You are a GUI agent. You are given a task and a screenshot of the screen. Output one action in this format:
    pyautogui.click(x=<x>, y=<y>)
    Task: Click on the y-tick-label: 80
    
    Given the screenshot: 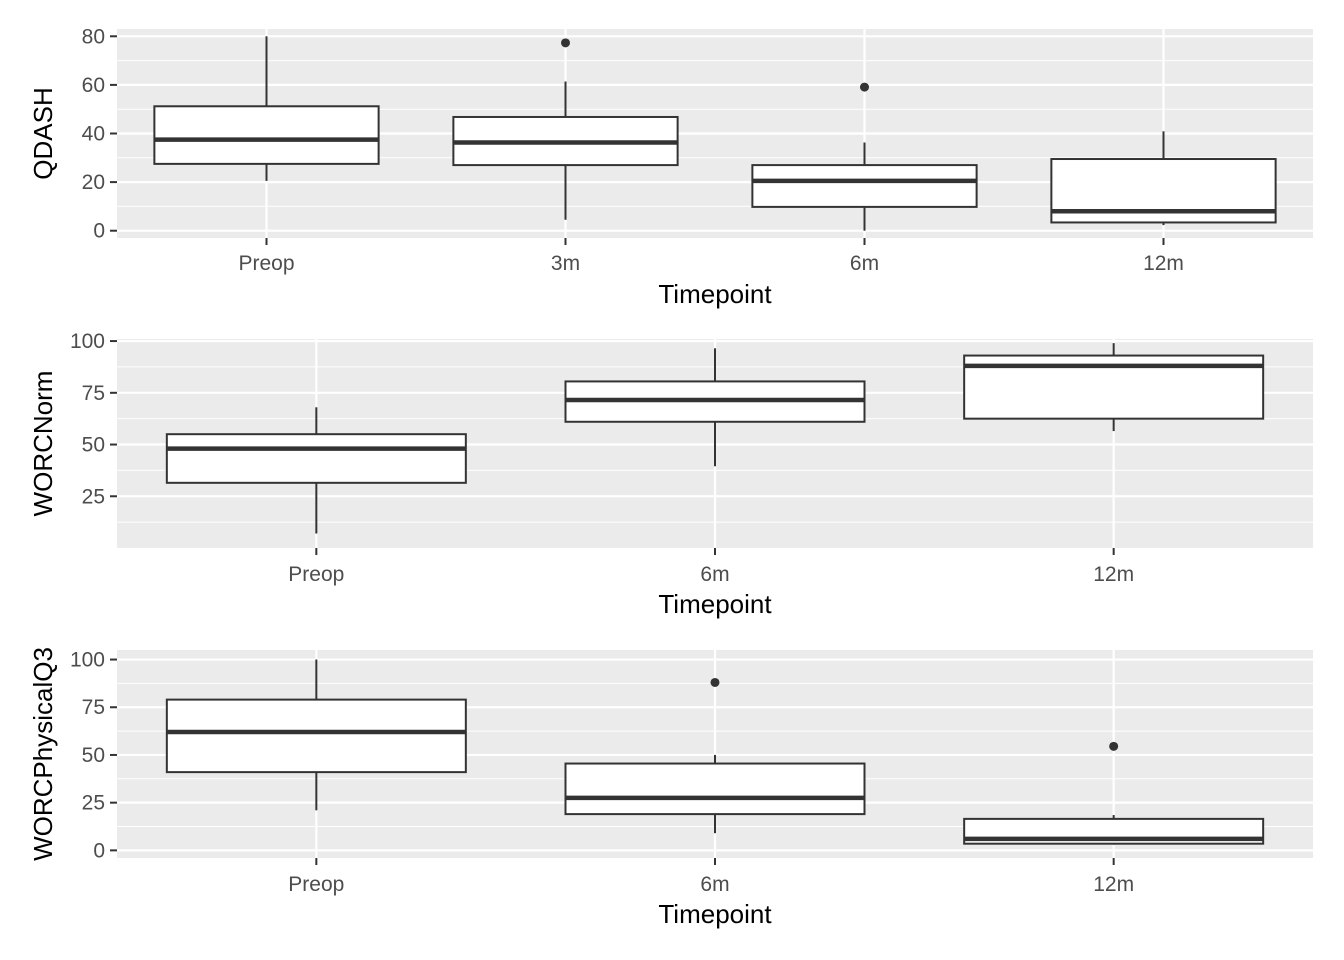 What is the action you would take?
    pyautogui.click(x=93, y=36)
    